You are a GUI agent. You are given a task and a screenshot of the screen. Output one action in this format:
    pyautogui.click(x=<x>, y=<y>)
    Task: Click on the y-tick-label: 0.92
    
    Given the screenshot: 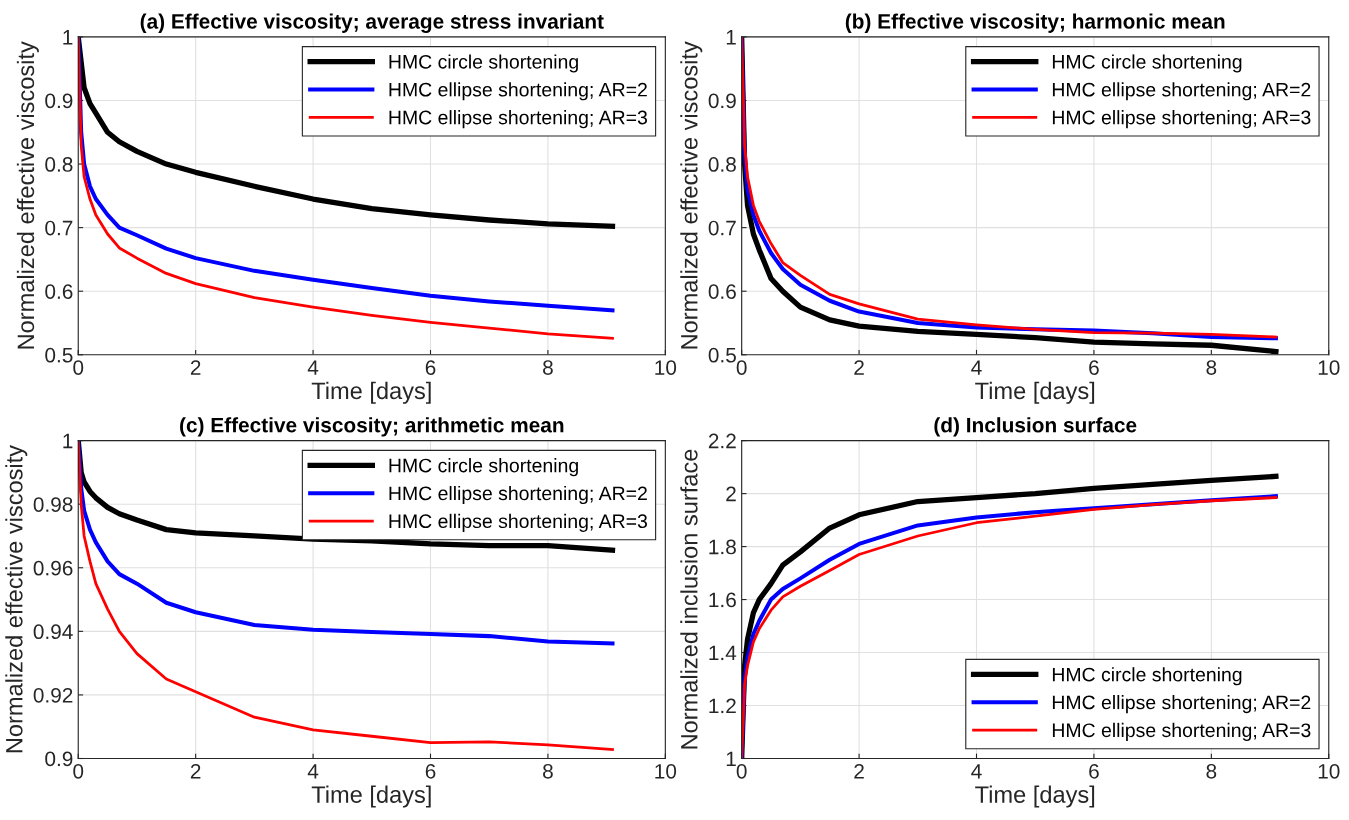 What is the action you would take?
    pyautogui.click(x=53, y=695)
    